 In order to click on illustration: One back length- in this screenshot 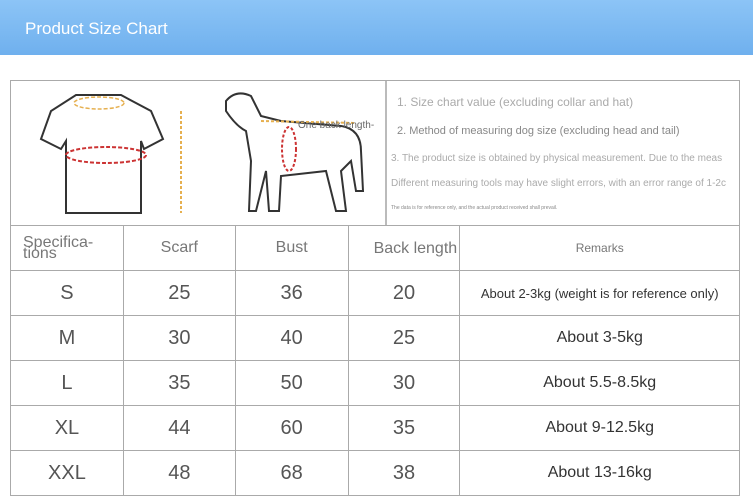, I will do `click(199, 153)`.